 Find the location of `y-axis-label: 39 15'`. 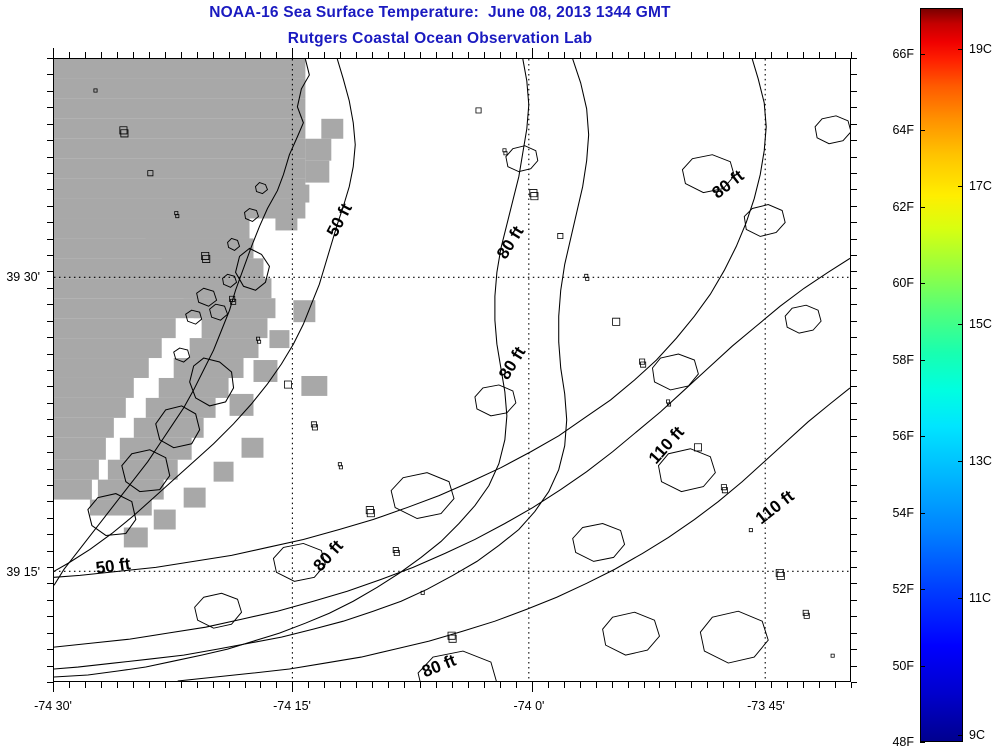

y-axis-label: 39 15' is located at coordinates (23, 572).